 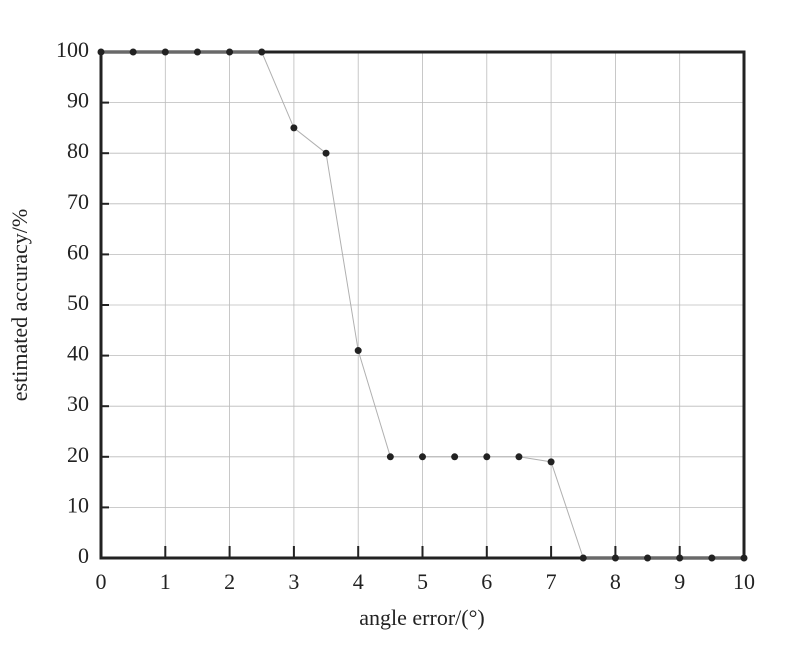 I want to click on x-tick-label: 4, so click(x=358, y=581).